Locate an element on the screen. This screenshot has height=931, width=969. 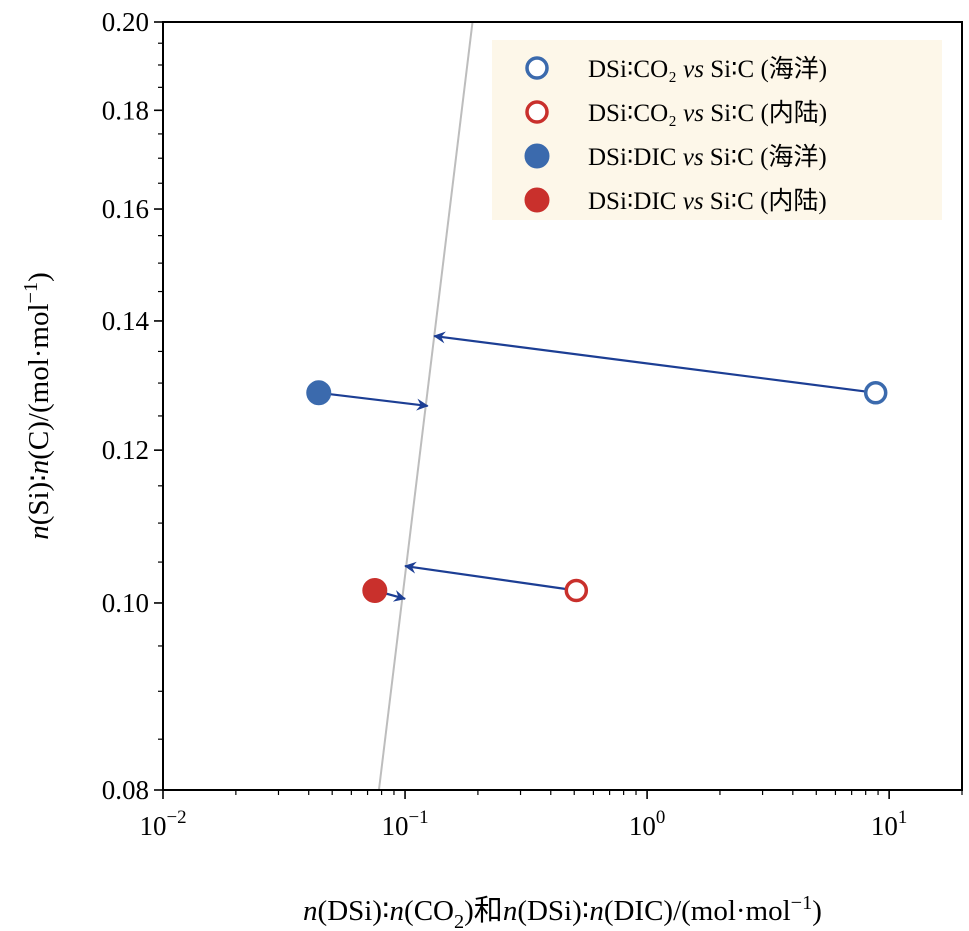
y-axis-label: n(Si)∶n(C)/(mol·mol−1) is located at coordinates (37, 406).